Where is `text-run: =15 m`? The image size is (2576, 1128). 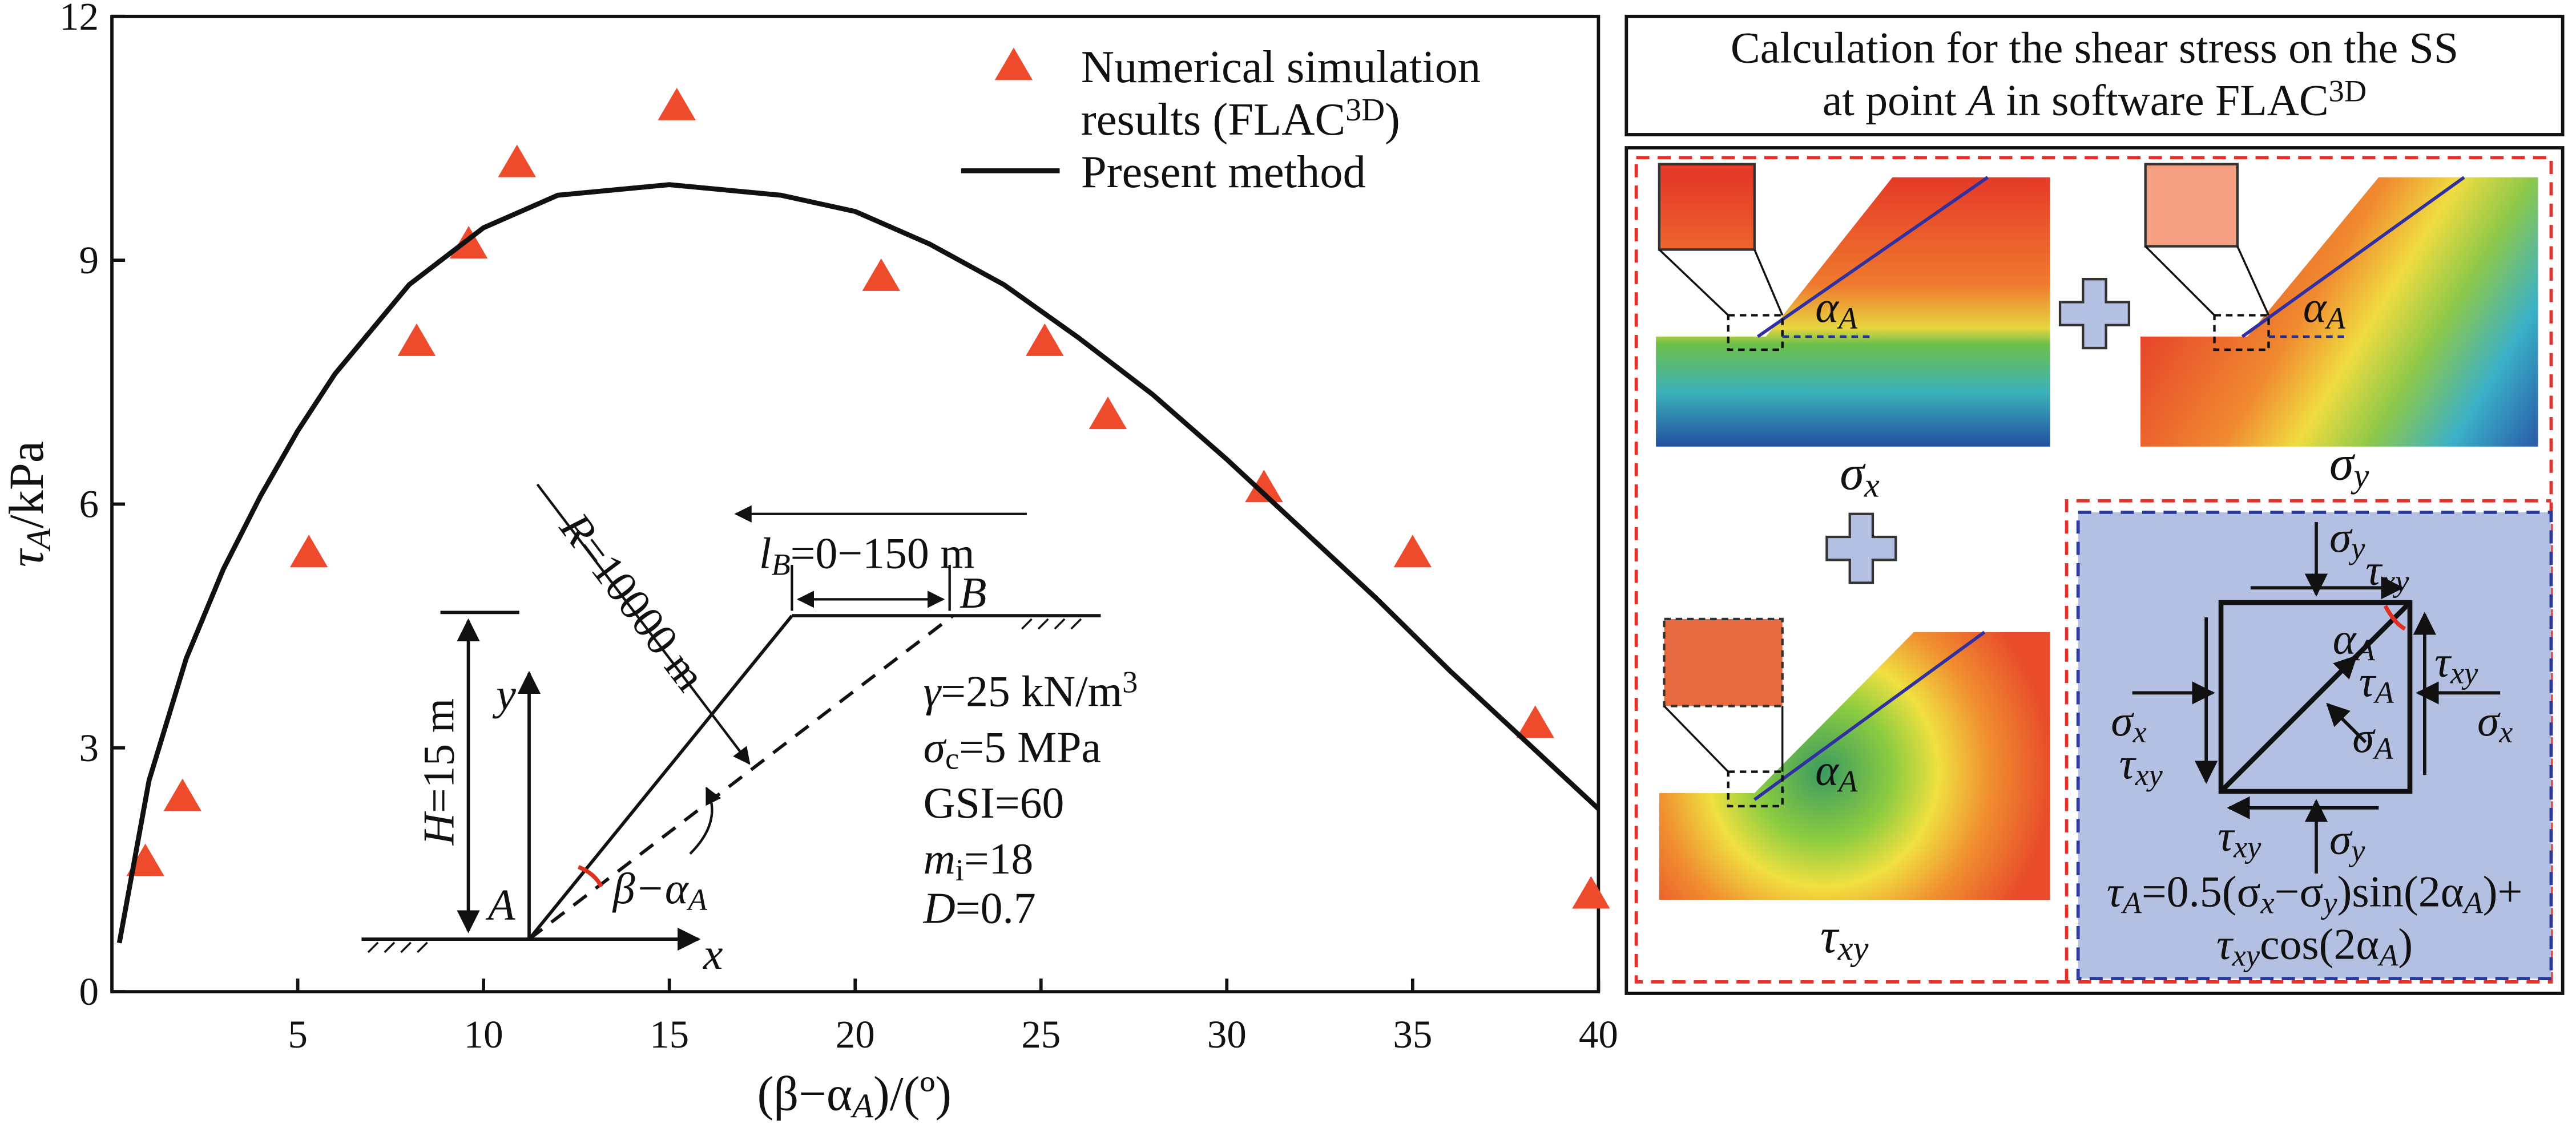
text-run: =15 m is located at coordinates (439, 755).